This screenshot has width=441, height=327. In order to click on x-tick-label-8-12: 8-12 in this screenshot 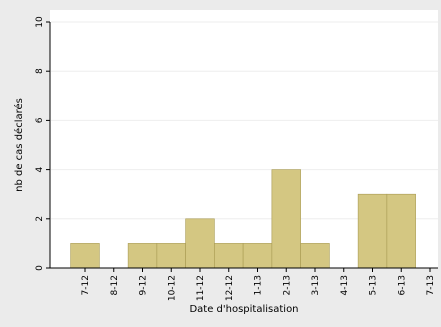, I will do `click(115, 285)`.